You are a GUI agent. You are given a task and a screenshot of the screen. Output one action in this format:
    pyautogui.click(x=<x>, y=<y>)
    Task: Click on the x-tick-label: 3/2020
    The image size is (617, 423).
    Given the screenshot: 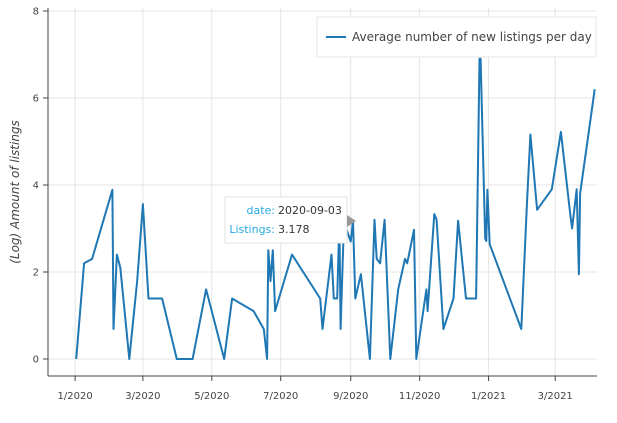 What is the action you would take?
    pyautogui.click(x=142, y=396)
    